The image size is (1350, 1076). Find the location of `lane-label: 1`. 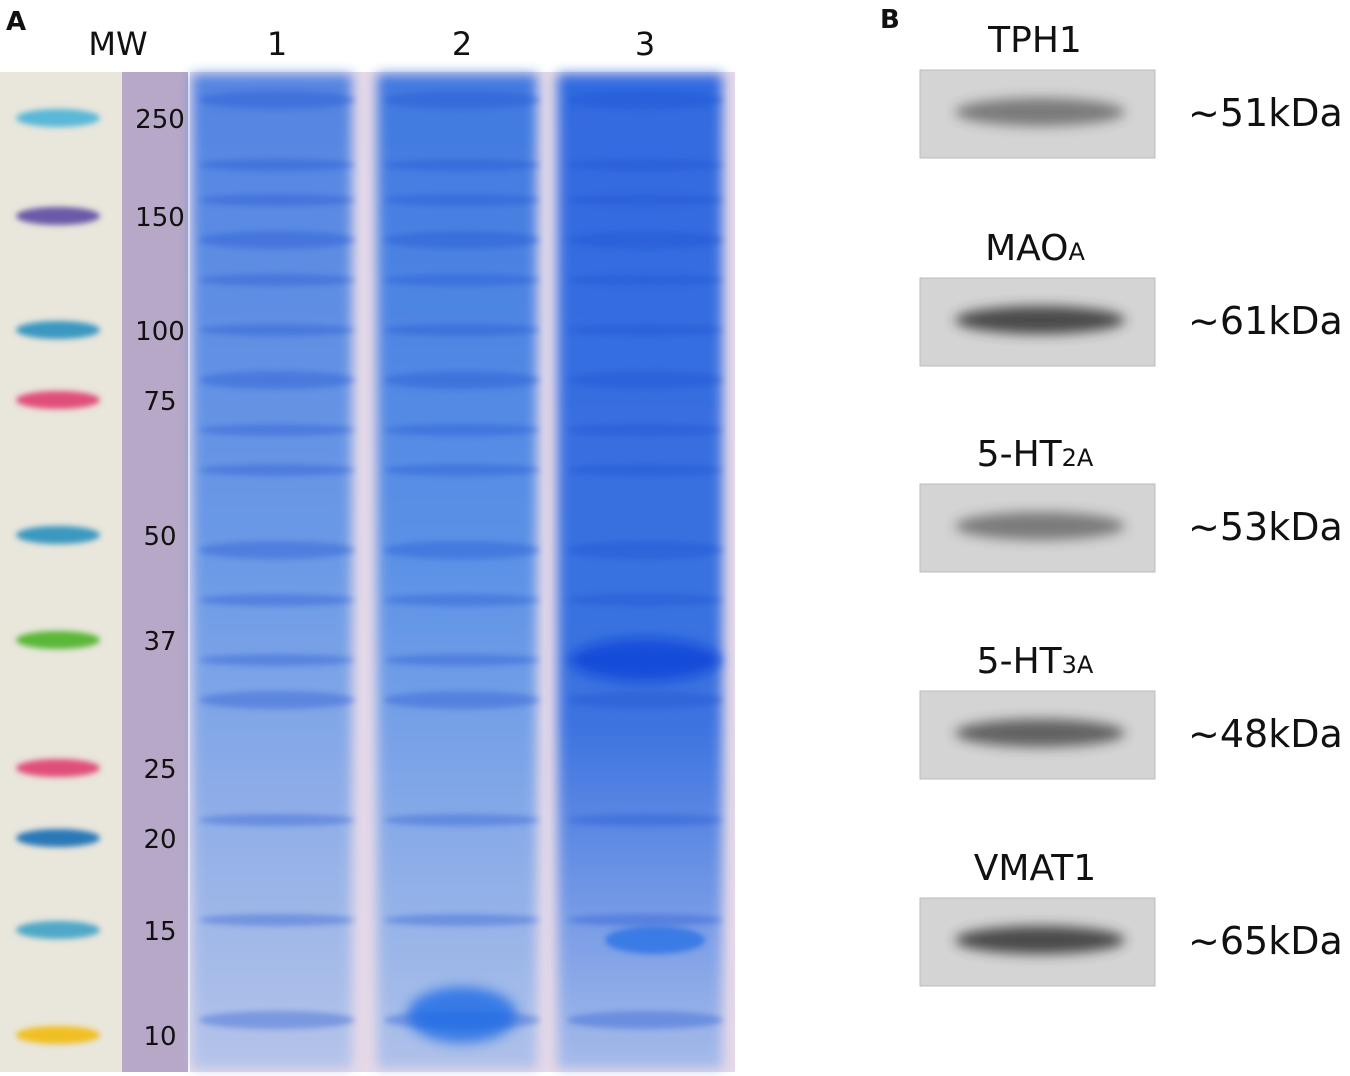

lane-label: 1 is located at coordinates (277, 44).